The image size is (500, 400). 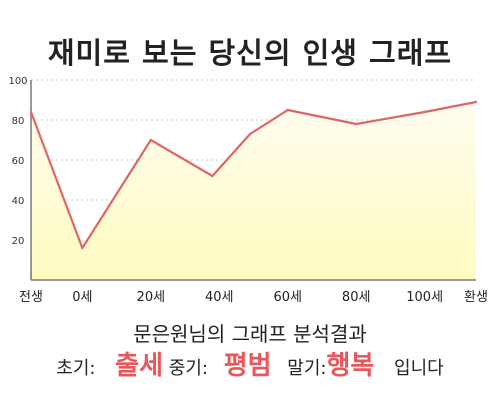 I want to click on y-tick-label: 80, so click(x=18, y=121).